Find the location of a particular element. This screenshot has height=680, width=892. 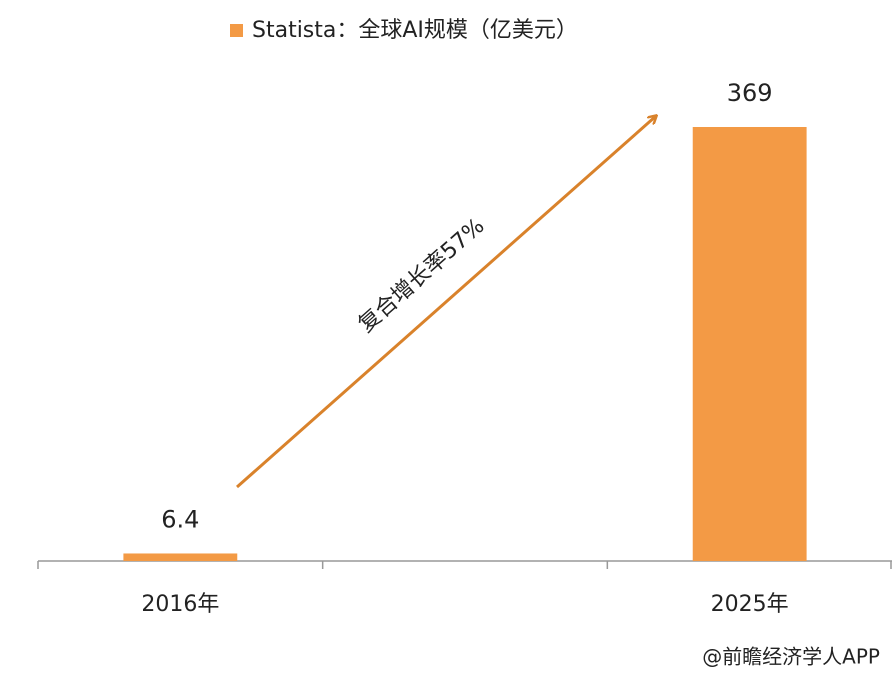

x-tick-label: 2016年 is located at coordinates (180, 604).